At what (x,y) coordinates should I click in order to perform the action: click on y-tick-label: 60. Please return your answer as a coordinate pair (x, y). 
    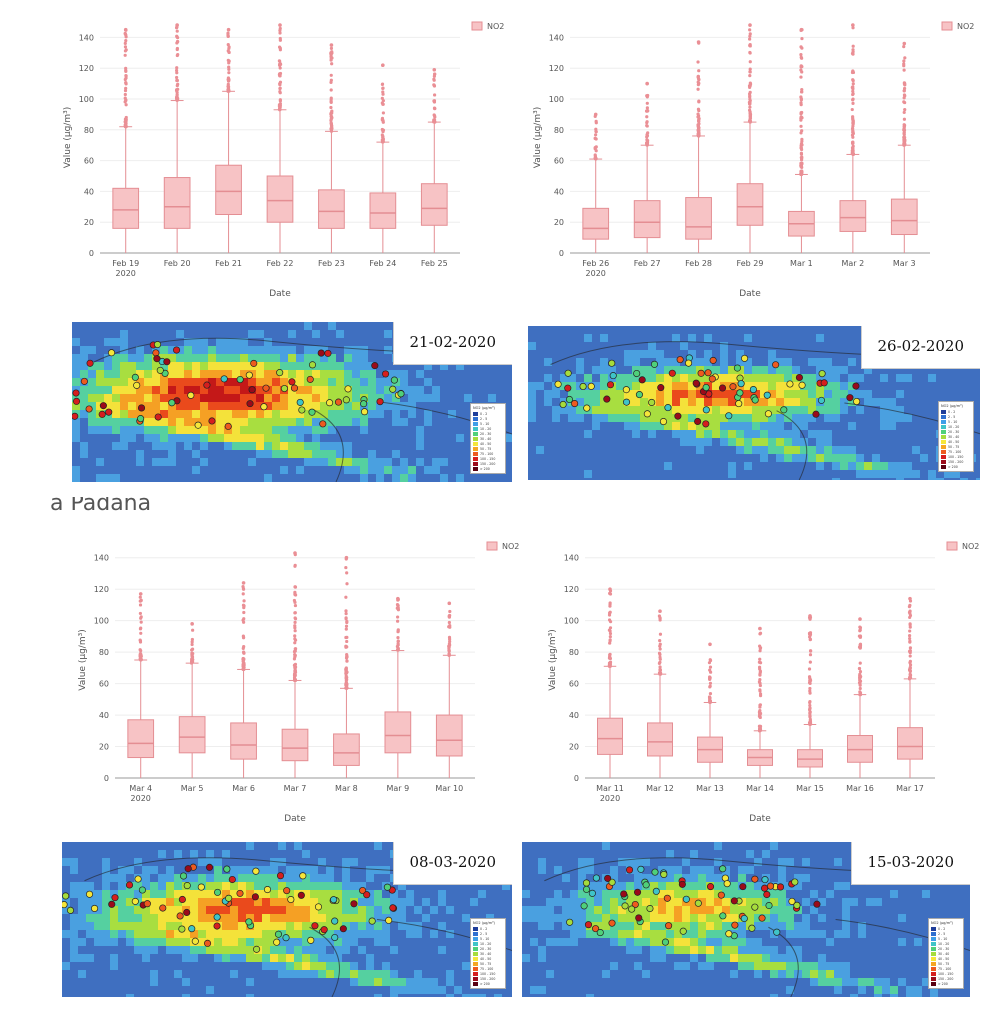
    Looking at the image, I should click on (559, 161).